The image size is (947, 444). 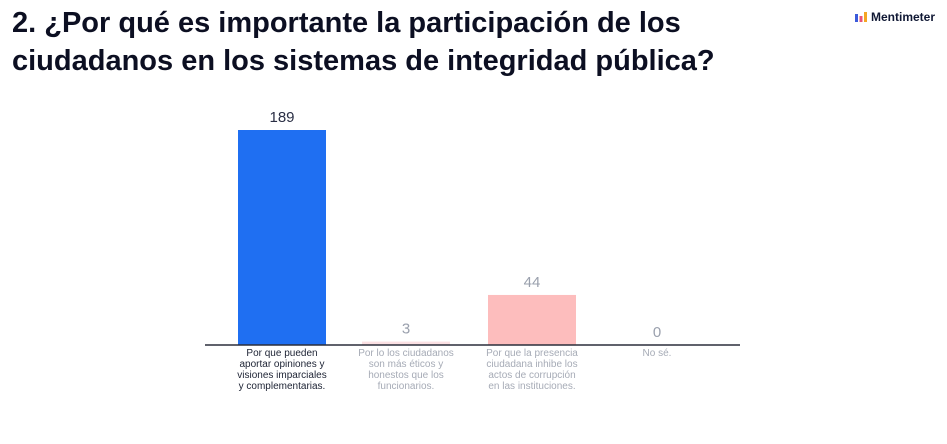 I want to click on bar-value-label-3: 44, so click(x=532, y=282).